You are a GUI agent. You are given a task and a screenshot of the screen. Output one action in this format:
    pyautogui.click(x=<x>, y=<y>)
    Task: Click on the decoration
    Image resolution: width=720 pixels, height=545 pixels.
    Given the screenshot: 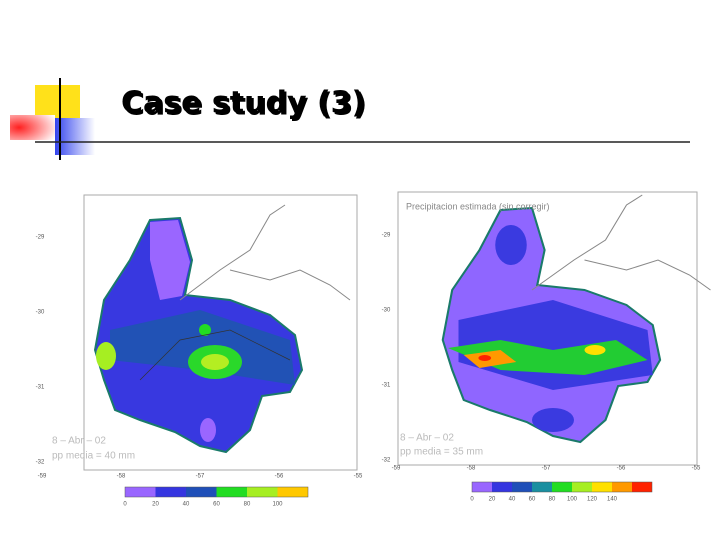 What is the action you would take?
    pyautogui.click(x=350, y=119)
    